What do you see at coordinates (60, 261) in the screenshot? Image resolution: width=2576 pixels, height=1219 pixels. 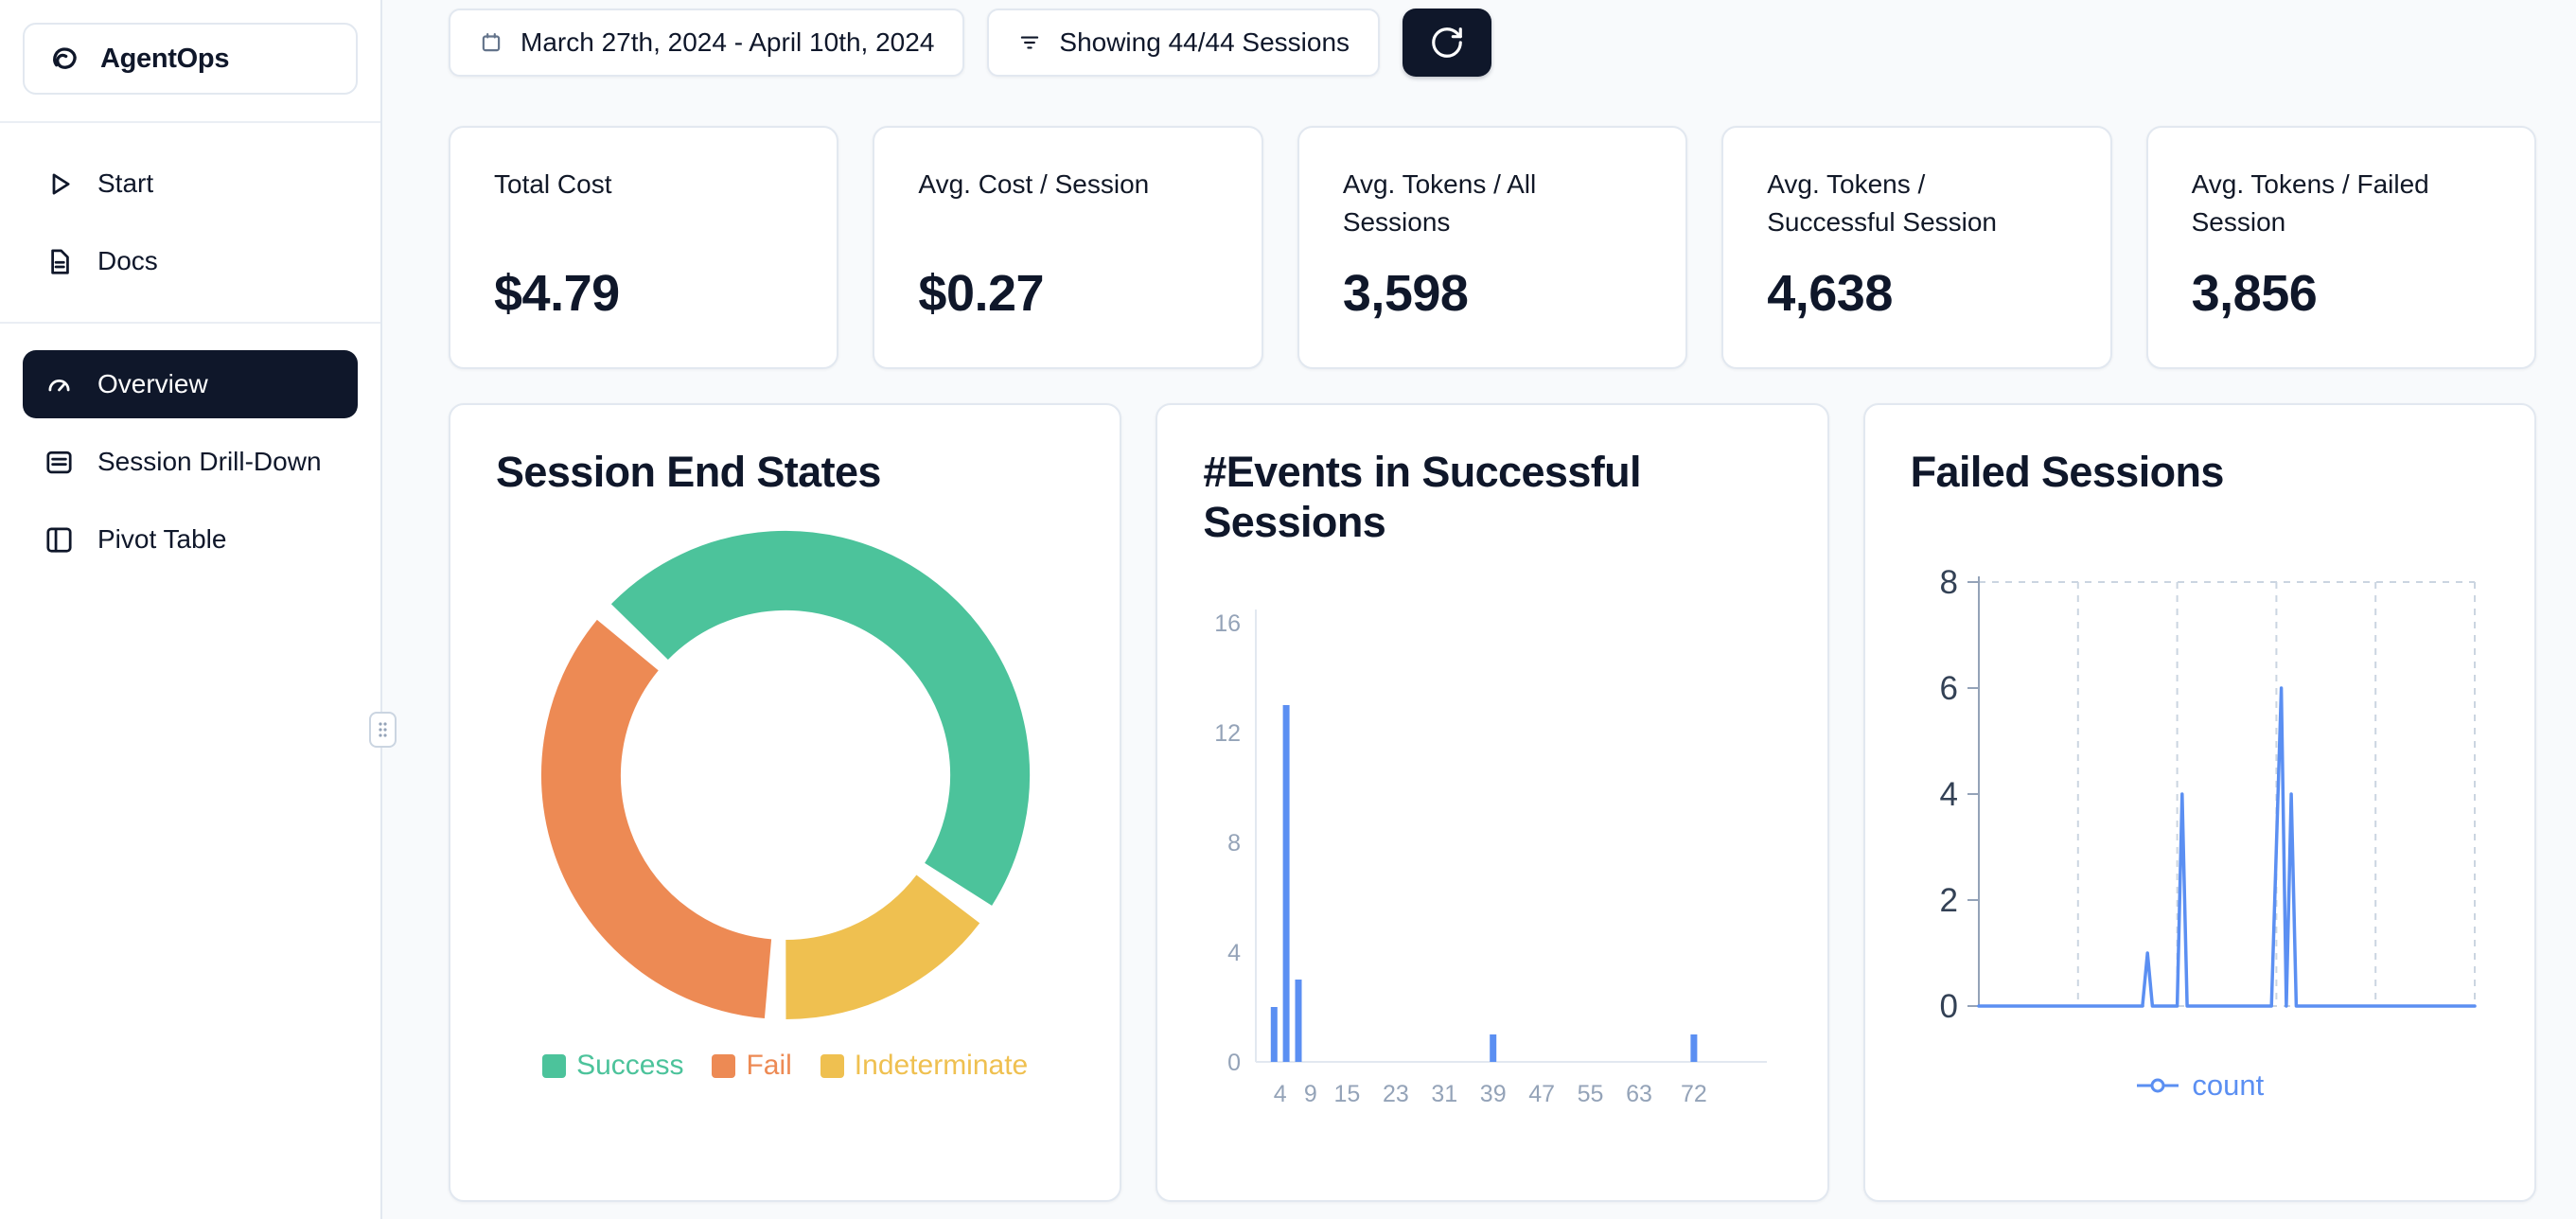 I see `document-icon` at bounding box center [60, 261].